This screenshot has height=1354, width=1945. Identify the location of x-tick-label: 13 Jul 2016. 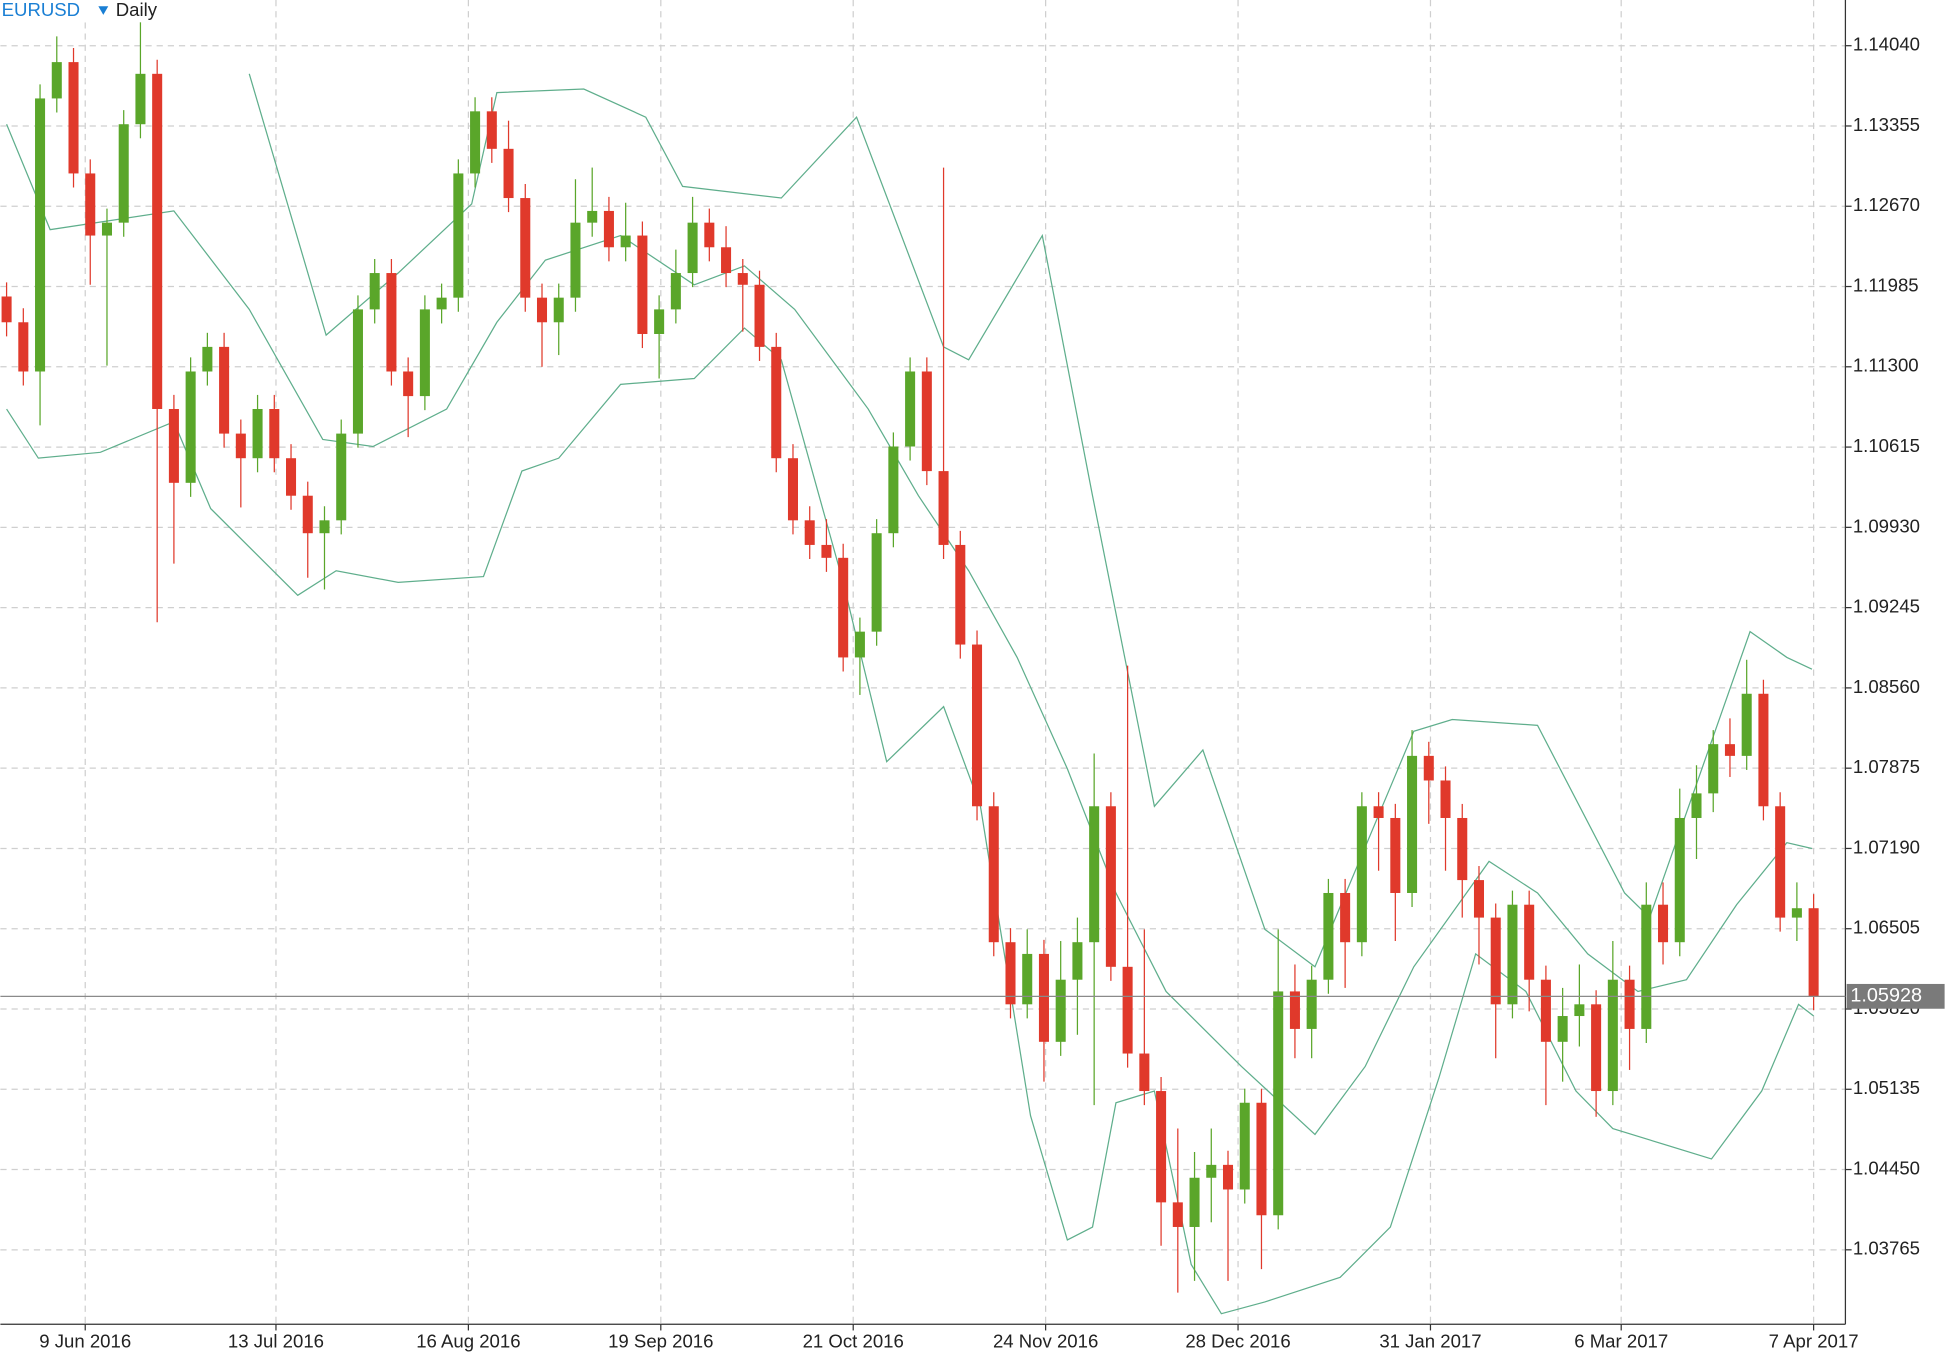
(276, 1341).